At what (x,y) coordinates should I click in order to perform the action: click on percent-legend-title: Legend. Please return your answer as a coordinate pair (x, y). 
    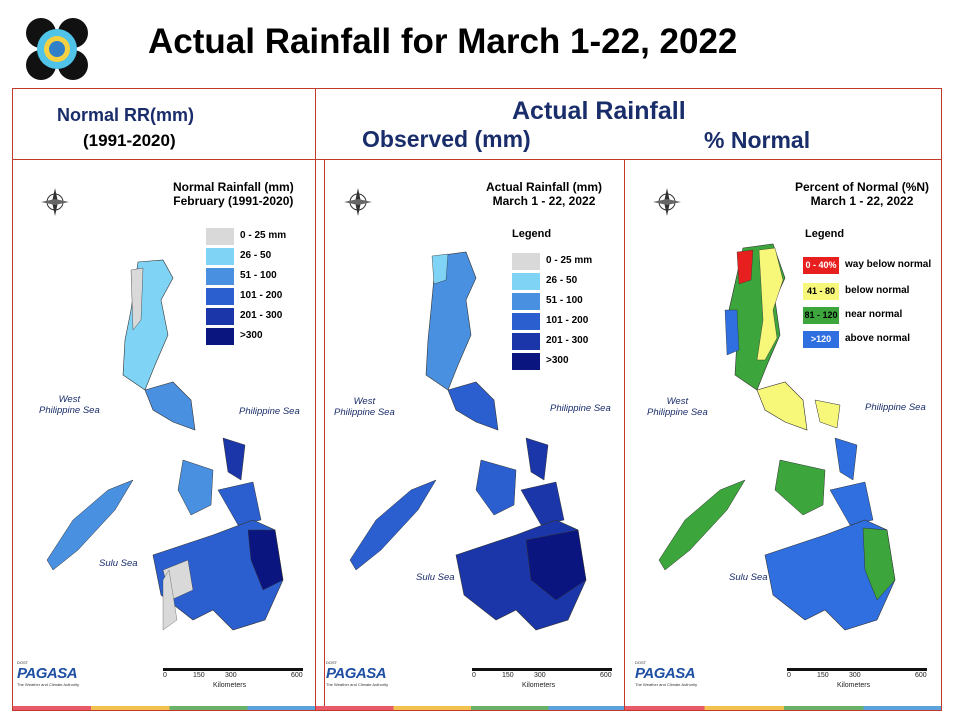
    Looking at the image, I should click on (825, 234).